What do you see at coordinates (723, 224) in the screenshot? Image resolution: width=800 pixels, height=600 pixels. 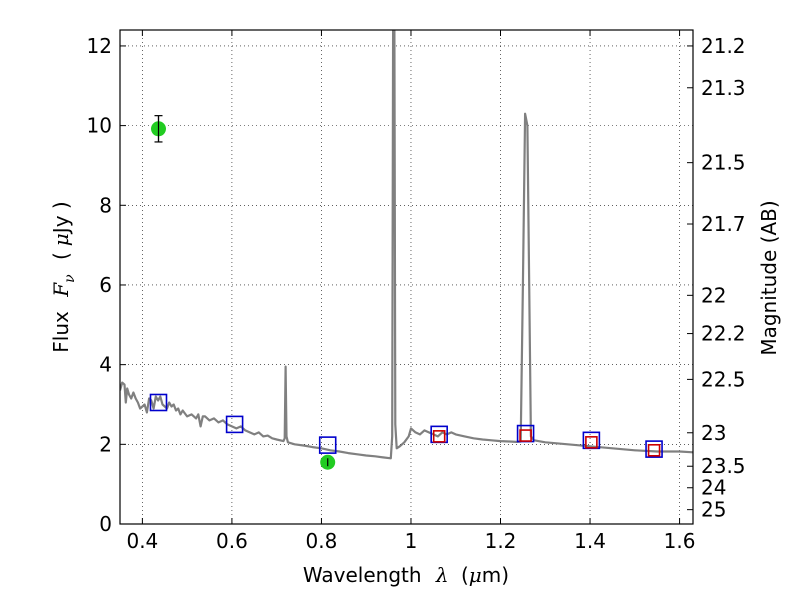 I see `mag-tick-label: 21.7` at bounding box center [723, 224].